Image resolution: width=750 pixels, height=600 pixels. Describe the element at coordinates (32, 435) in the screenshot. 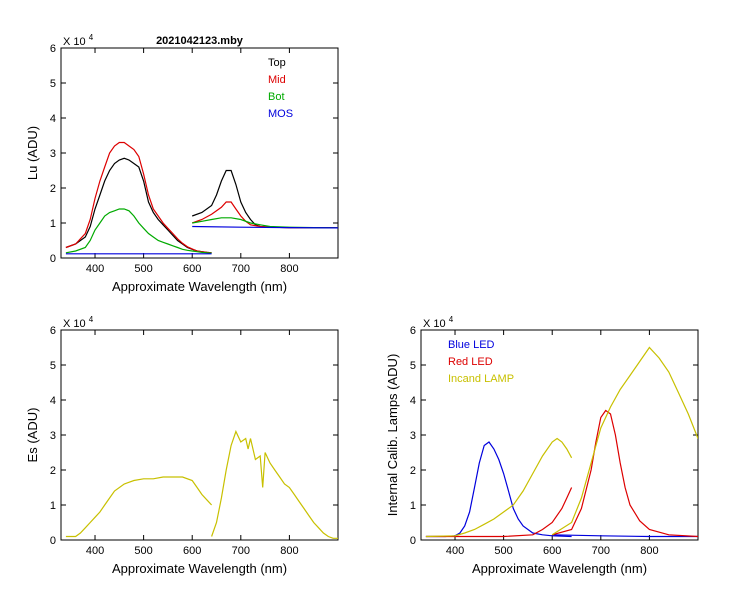

I see `y-axis-label: Es (ADU)` at that location.